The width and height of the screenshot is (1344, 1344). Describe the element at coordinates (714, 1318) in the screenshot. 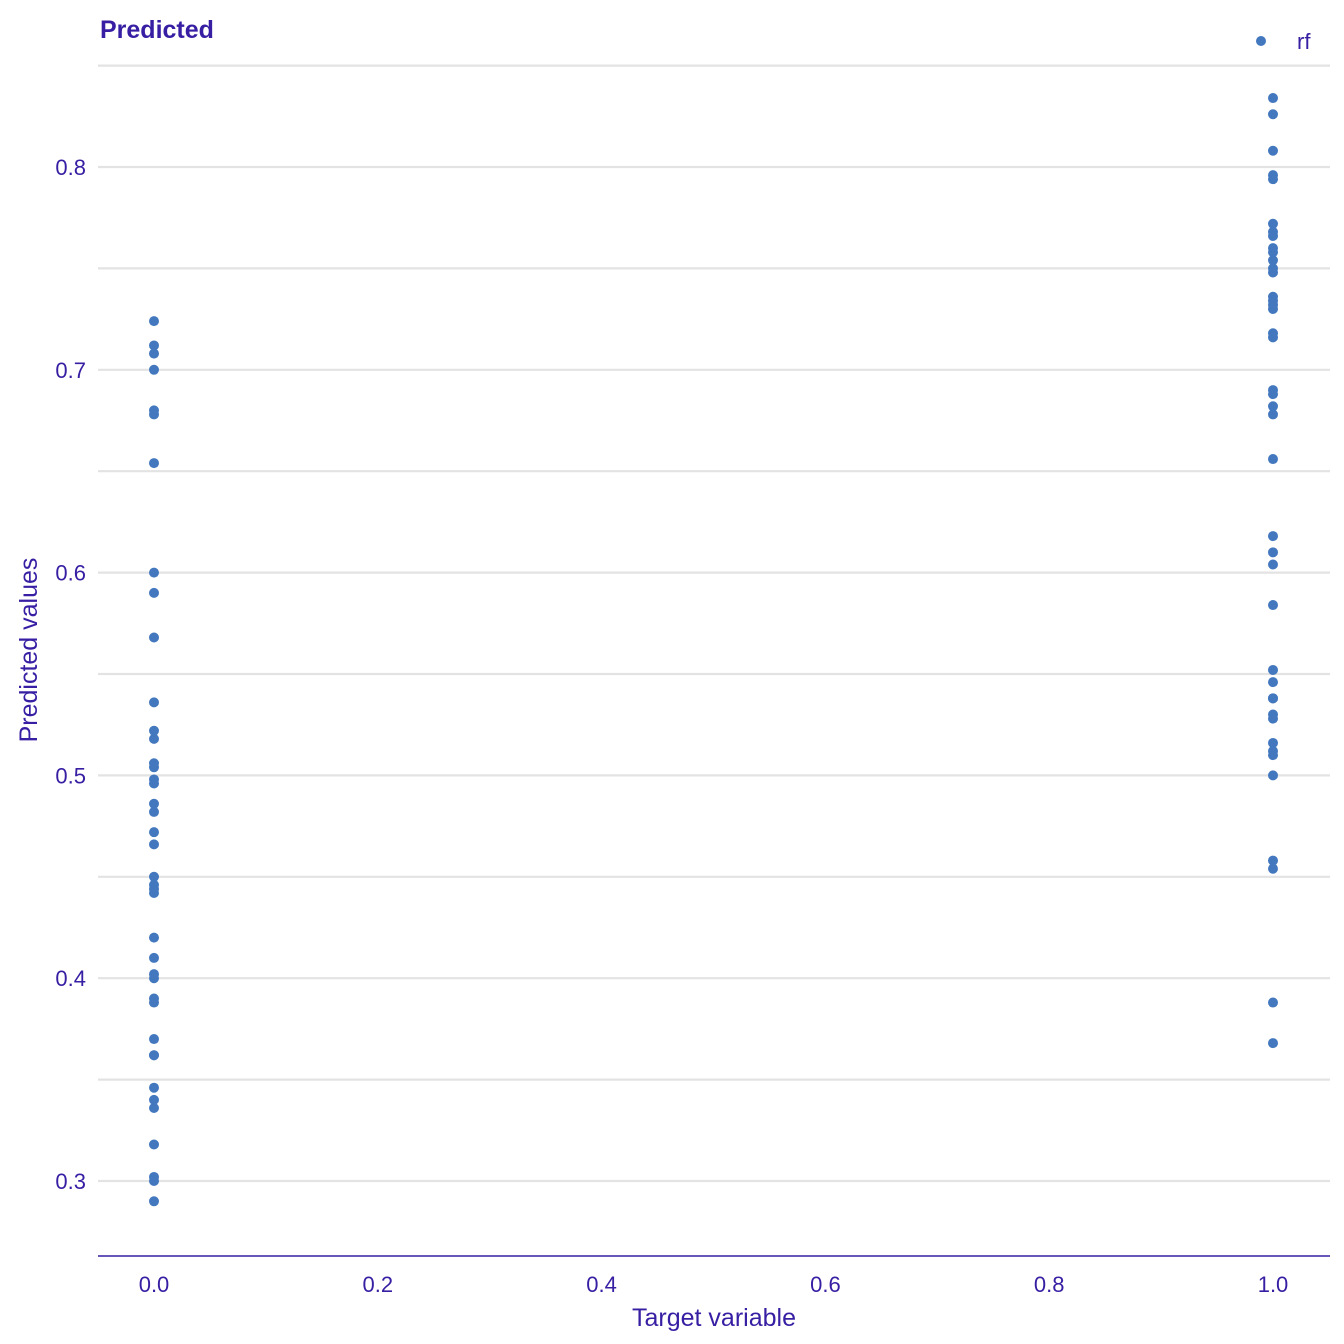

I see `x-axis-label: Target variable` at that location.